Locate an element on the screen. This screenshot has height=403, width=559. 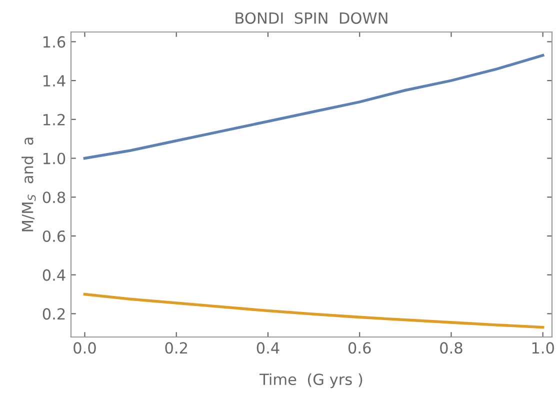
y-tick-label: 1.0 is located at coordinates (55, 158).